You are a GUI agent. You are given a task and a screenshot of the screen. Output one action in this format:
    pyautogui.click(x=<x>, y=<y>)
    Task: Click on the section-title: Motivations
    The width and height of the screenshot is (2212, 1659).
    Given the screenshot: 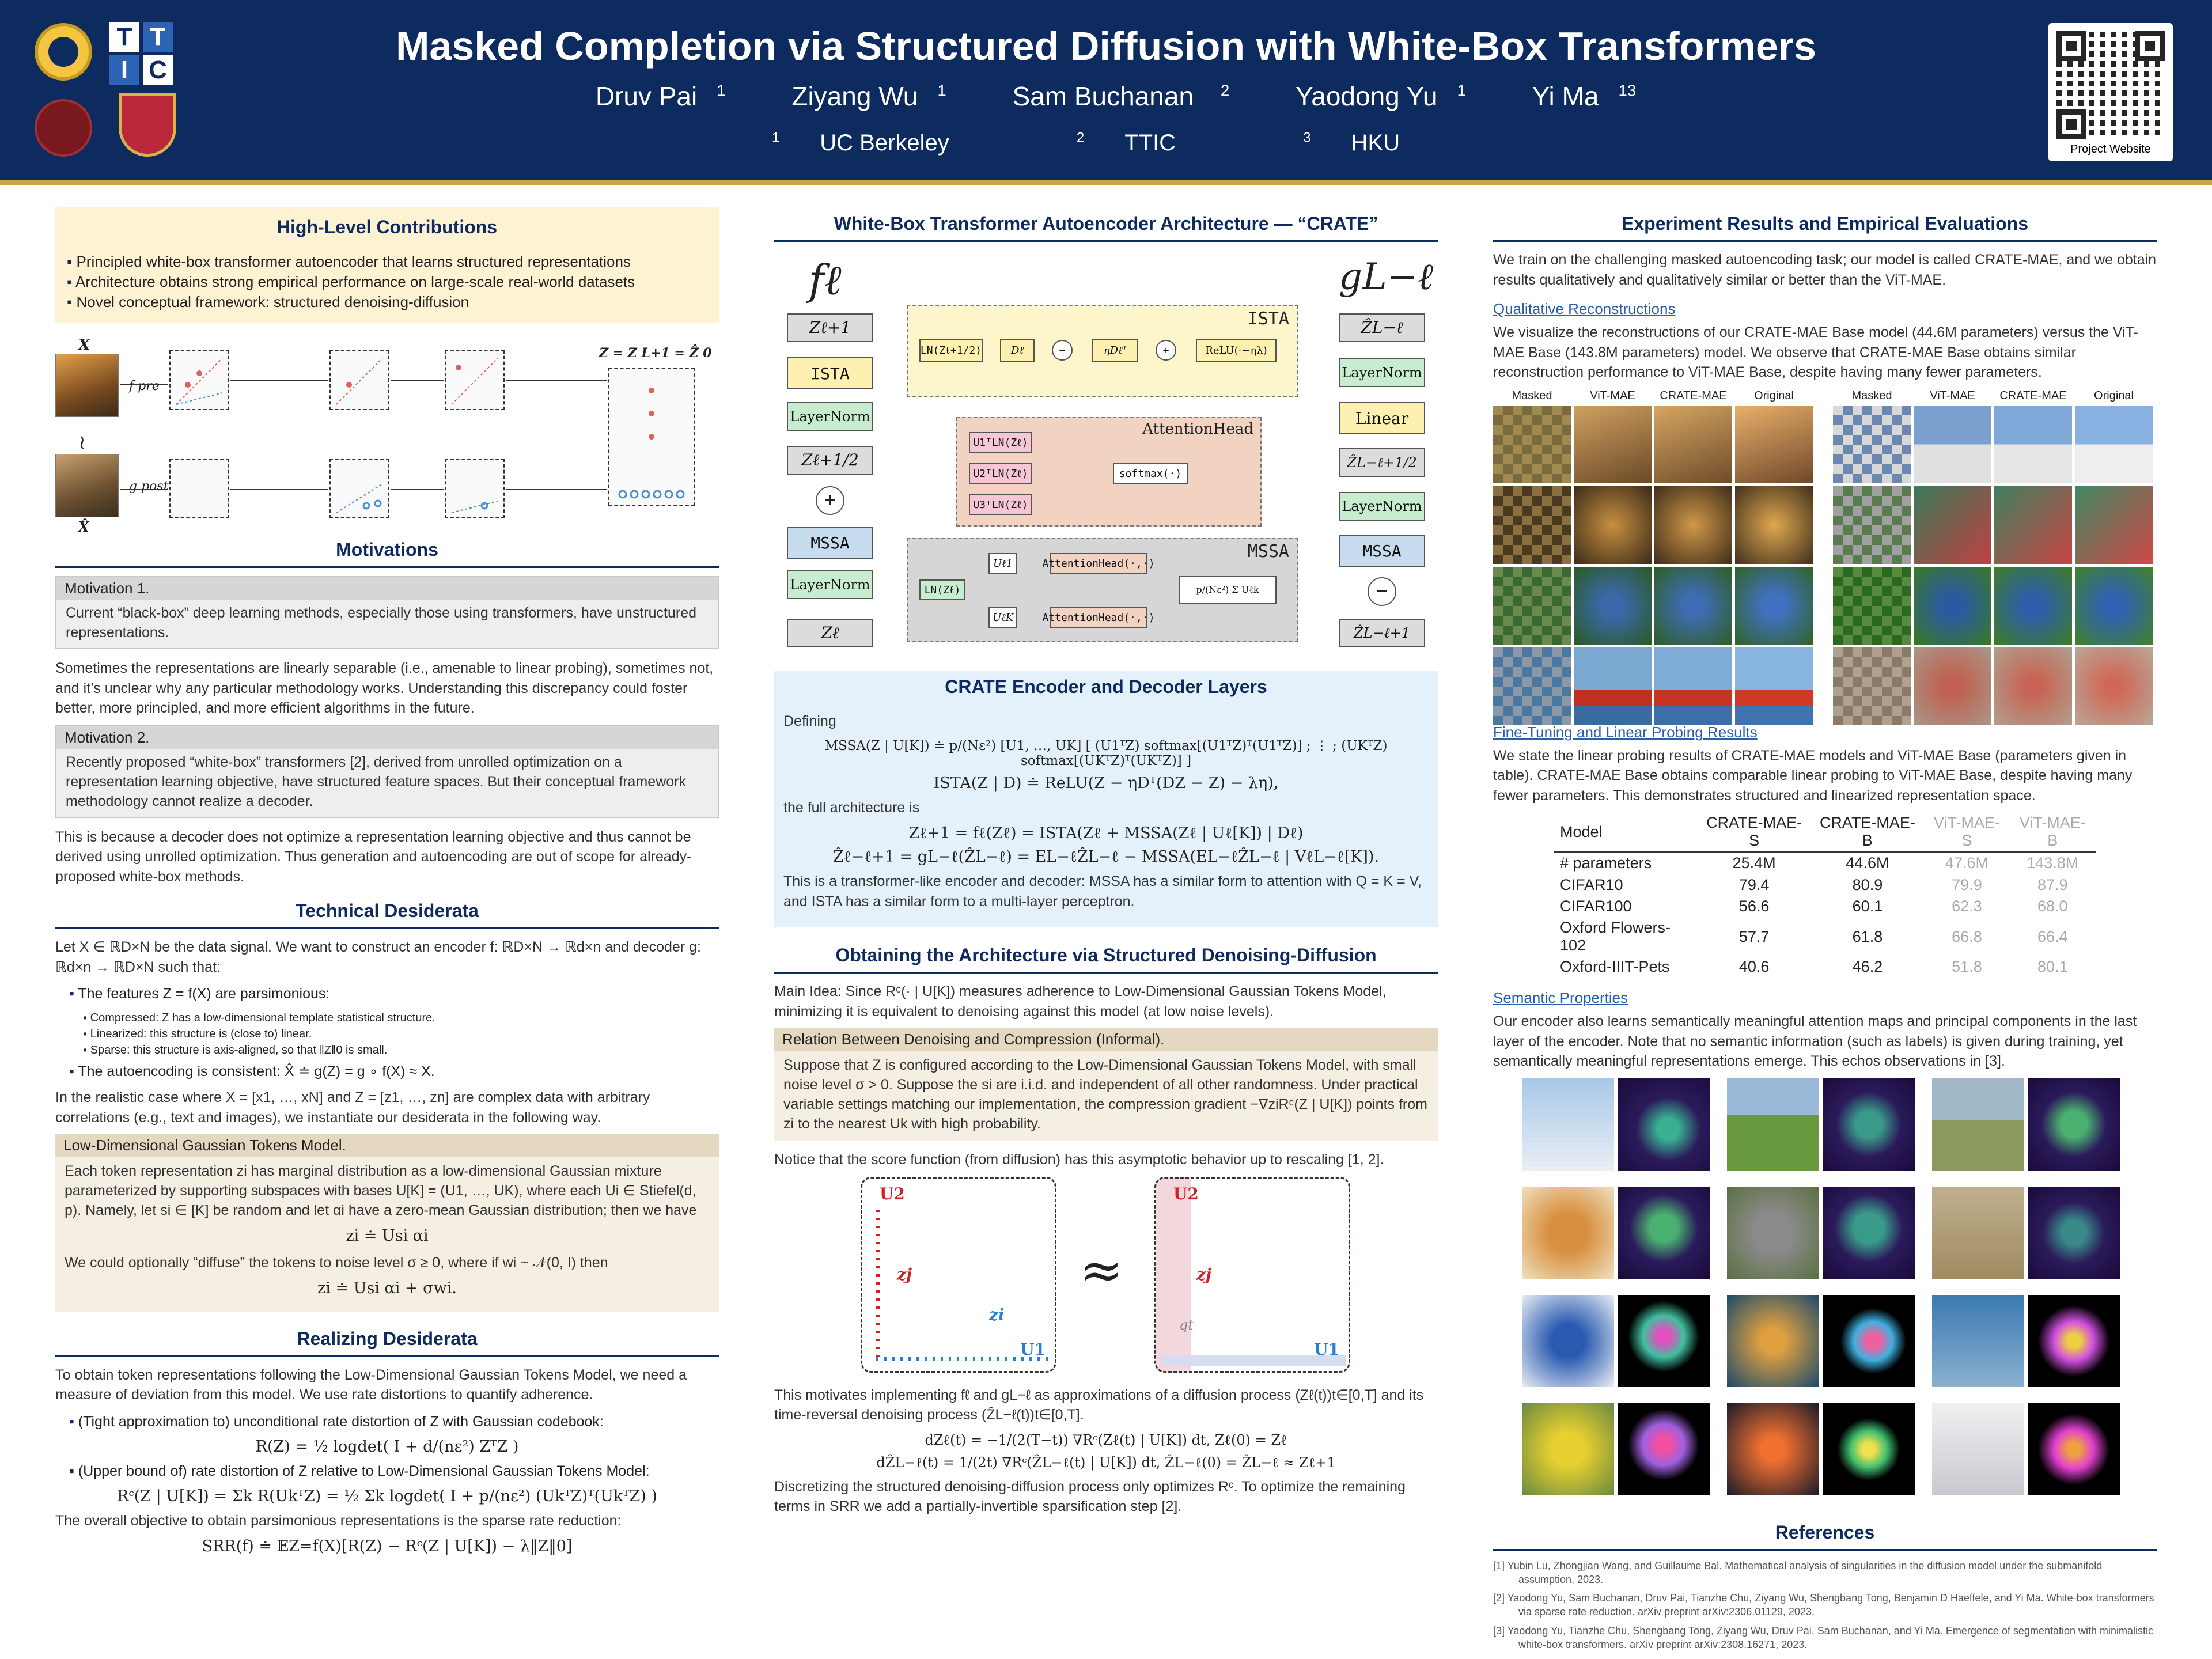 What is the action you would take?
    pyautogui.click(x=387, y=551)
    